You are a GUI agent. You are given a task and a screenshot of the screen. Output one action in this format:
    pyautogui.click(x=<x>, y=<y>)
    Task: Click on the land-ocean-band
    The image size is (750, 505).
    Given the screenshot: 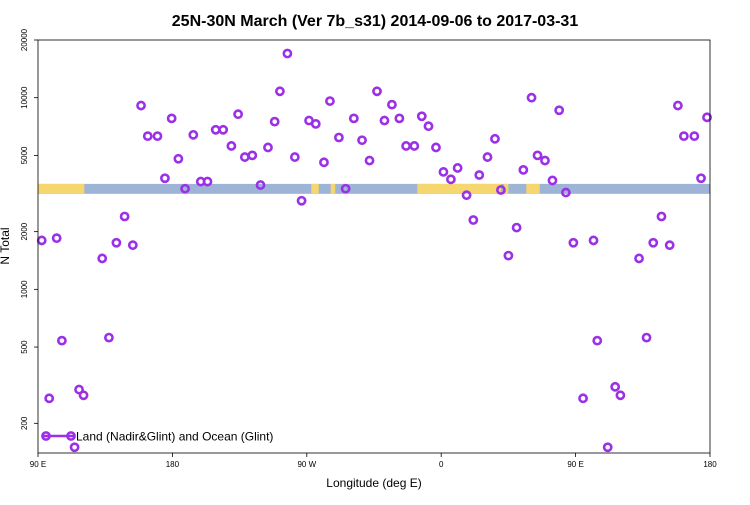 What is the action you would take?
    pyautogui.click(x=374, y=188)
    